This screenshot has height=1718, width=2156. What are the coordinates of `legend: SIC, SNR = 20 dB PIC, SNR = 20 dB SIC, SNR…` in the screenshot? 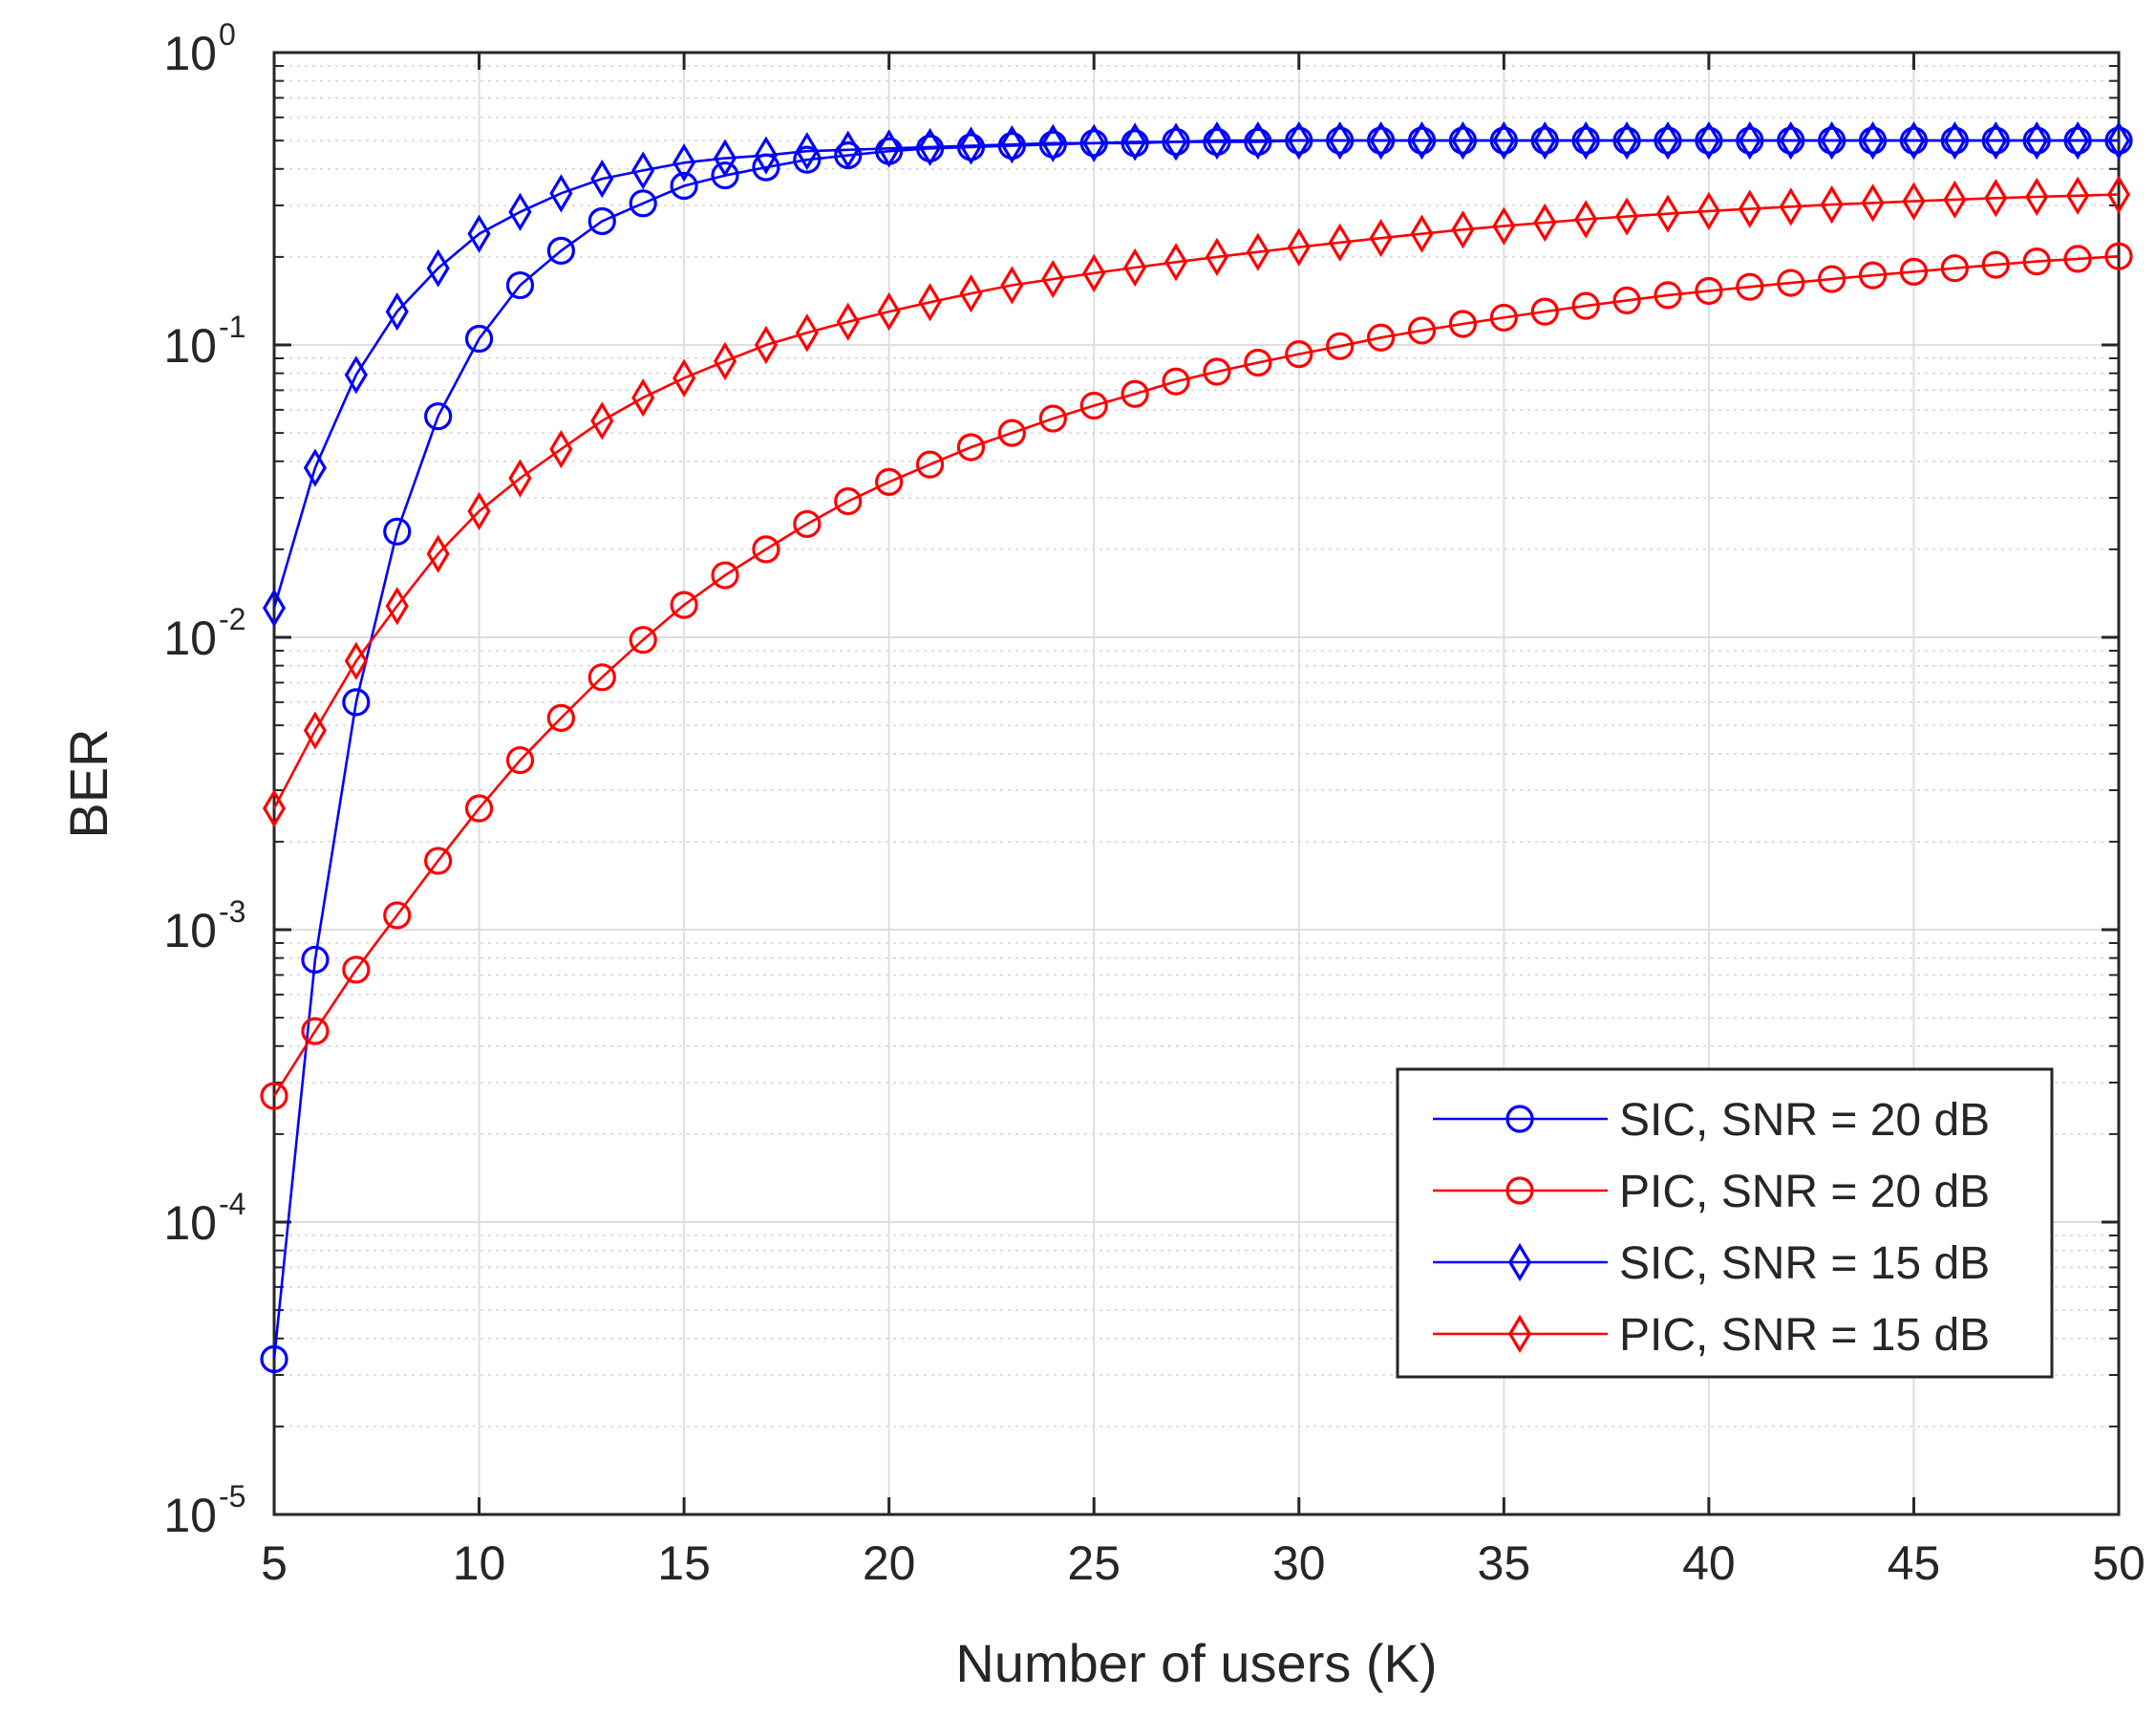 It's located at (1725, 1223).